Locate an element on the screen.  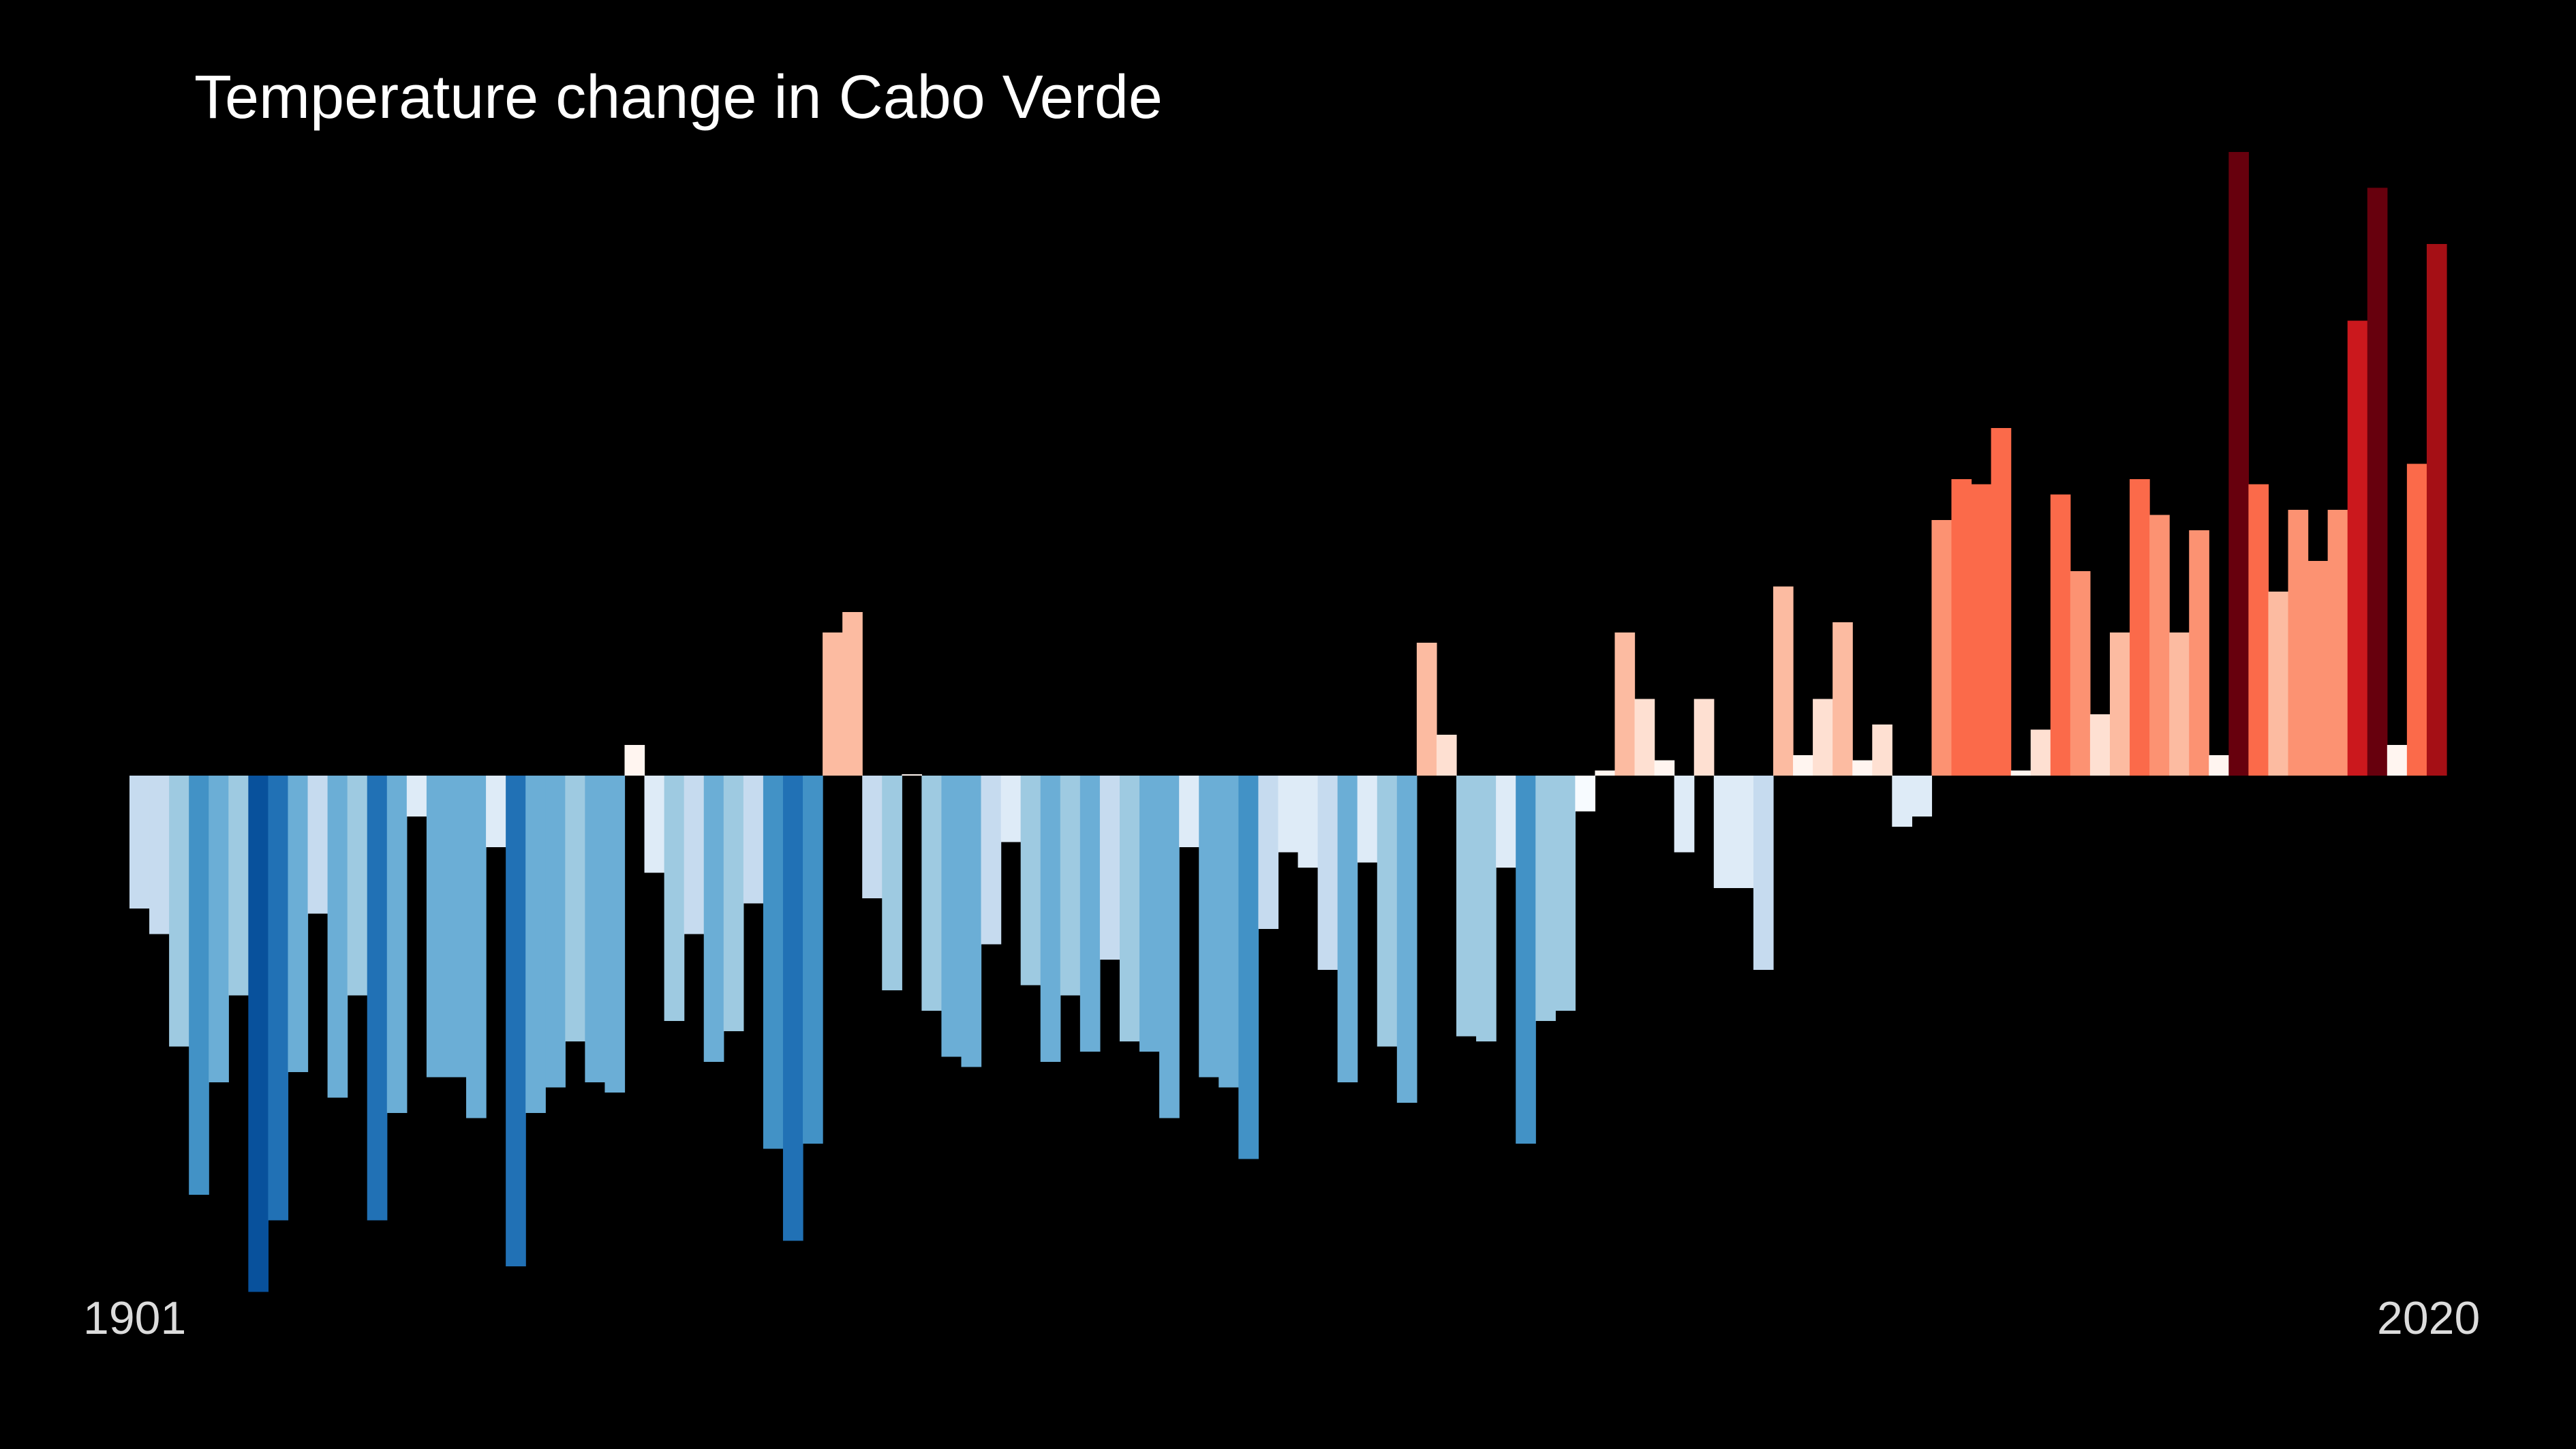
bar-2007 is located at coordinates (2238, 464).